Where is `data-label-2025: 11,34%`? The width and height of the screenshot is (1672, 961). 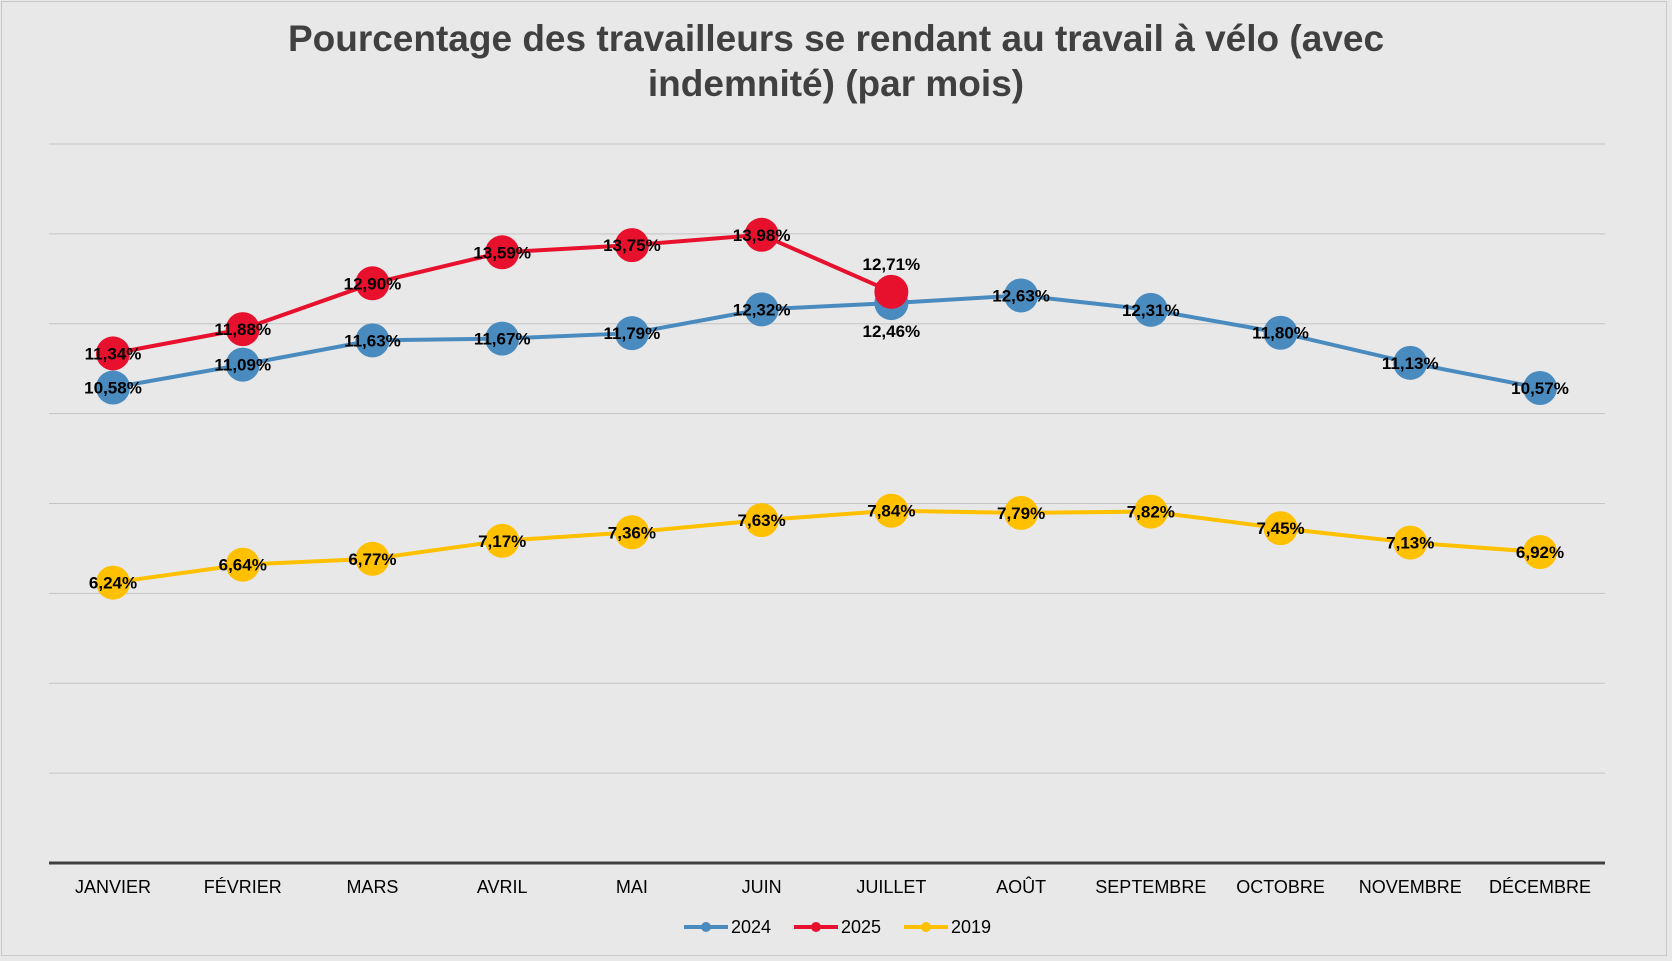
data-label-2025: 11,34% is located at coordinates (113, 353).